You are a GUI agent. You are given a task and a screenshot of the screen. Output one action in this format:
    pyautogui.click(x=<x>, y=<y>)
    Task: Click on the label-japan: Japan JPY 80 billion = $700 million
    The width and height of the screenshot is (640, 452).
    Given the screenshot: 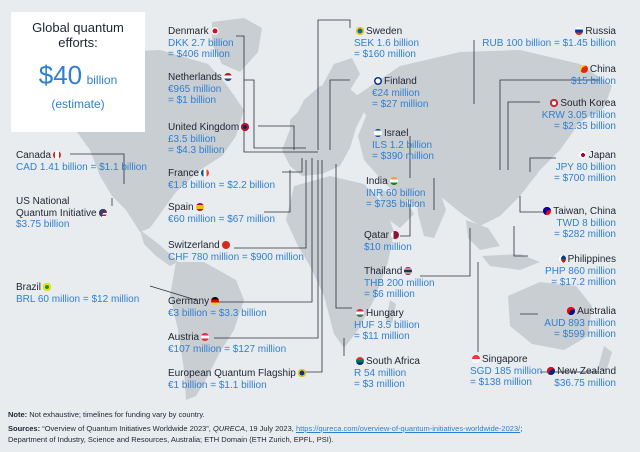 What is the action you would take?
    pyautogui.click(x=585, y=167)
    